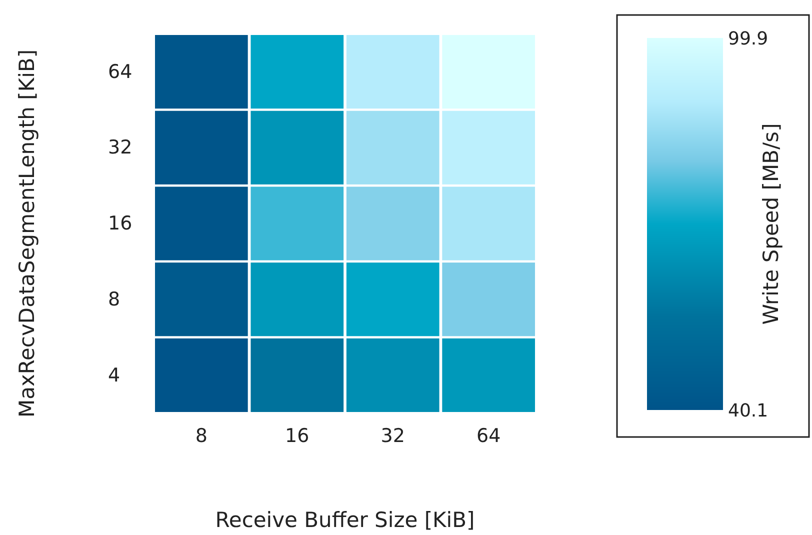  Describe the element at coordinates (297, 436) in the screenshot. I see `x-tick-label: 16` at that location.